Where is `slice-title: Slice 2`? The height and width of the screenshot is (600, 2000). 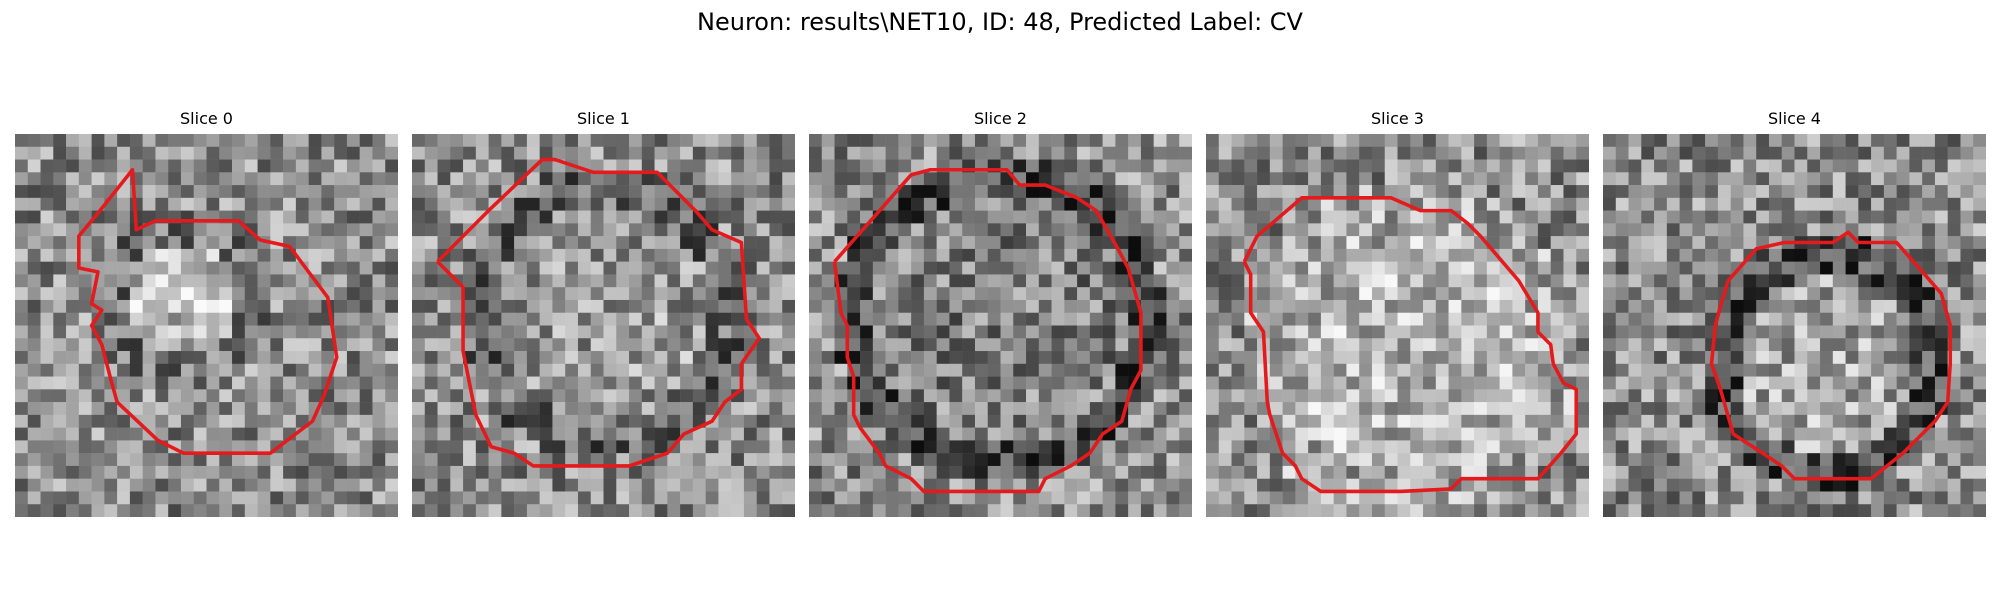
slice-title: Slice 2 is located at coordinates (1000, 118).